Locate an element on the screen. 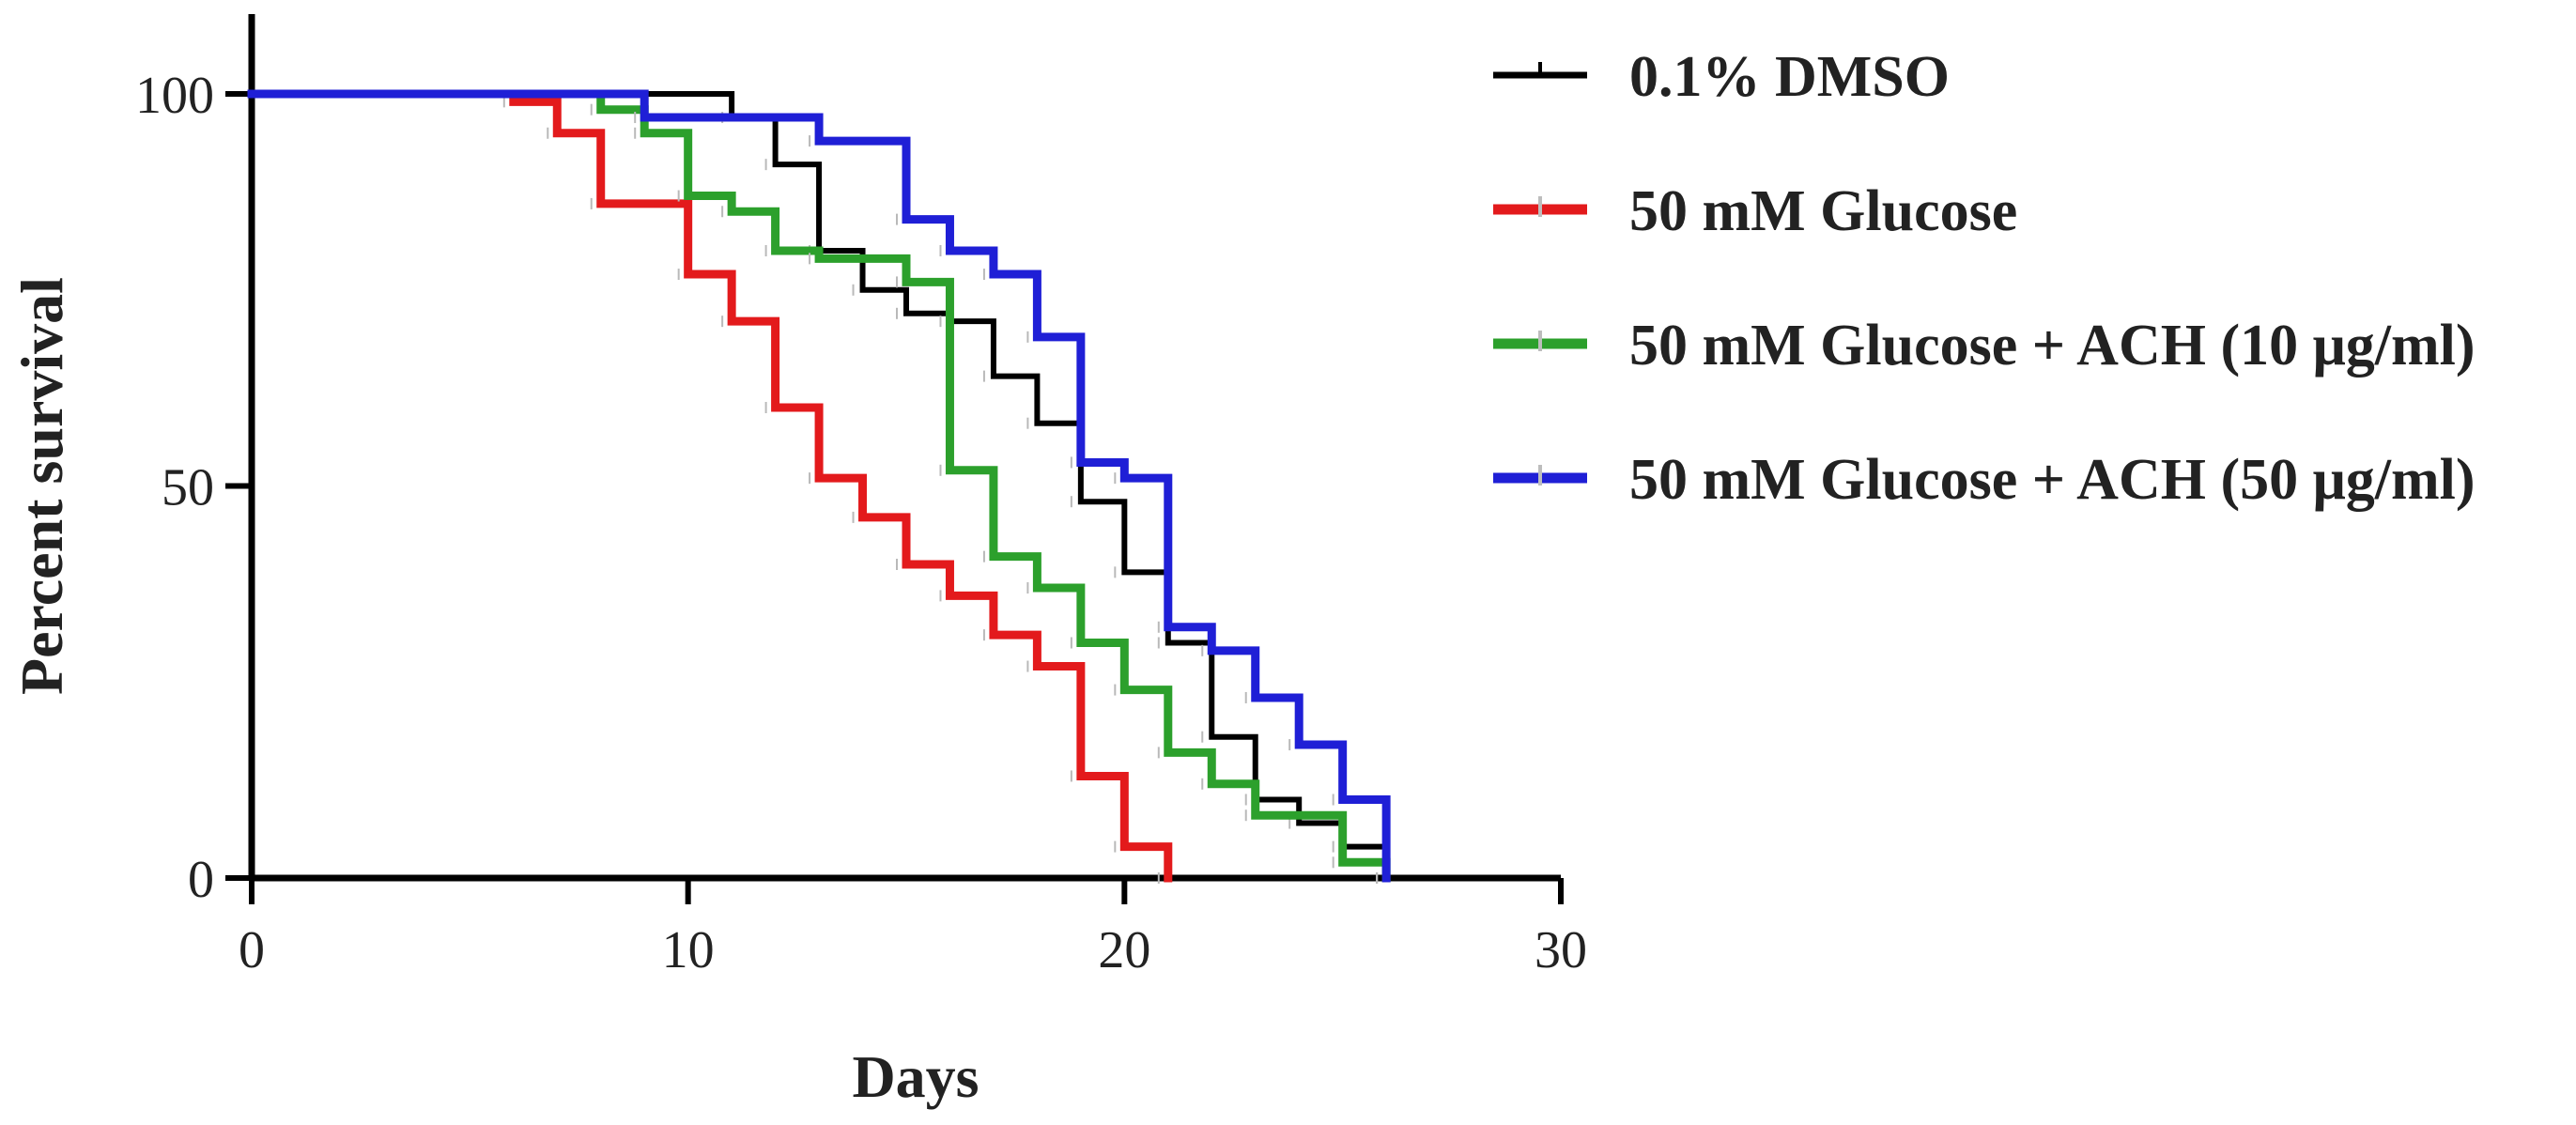  x-axis-title: Days is located at coordinates (915, 1077).